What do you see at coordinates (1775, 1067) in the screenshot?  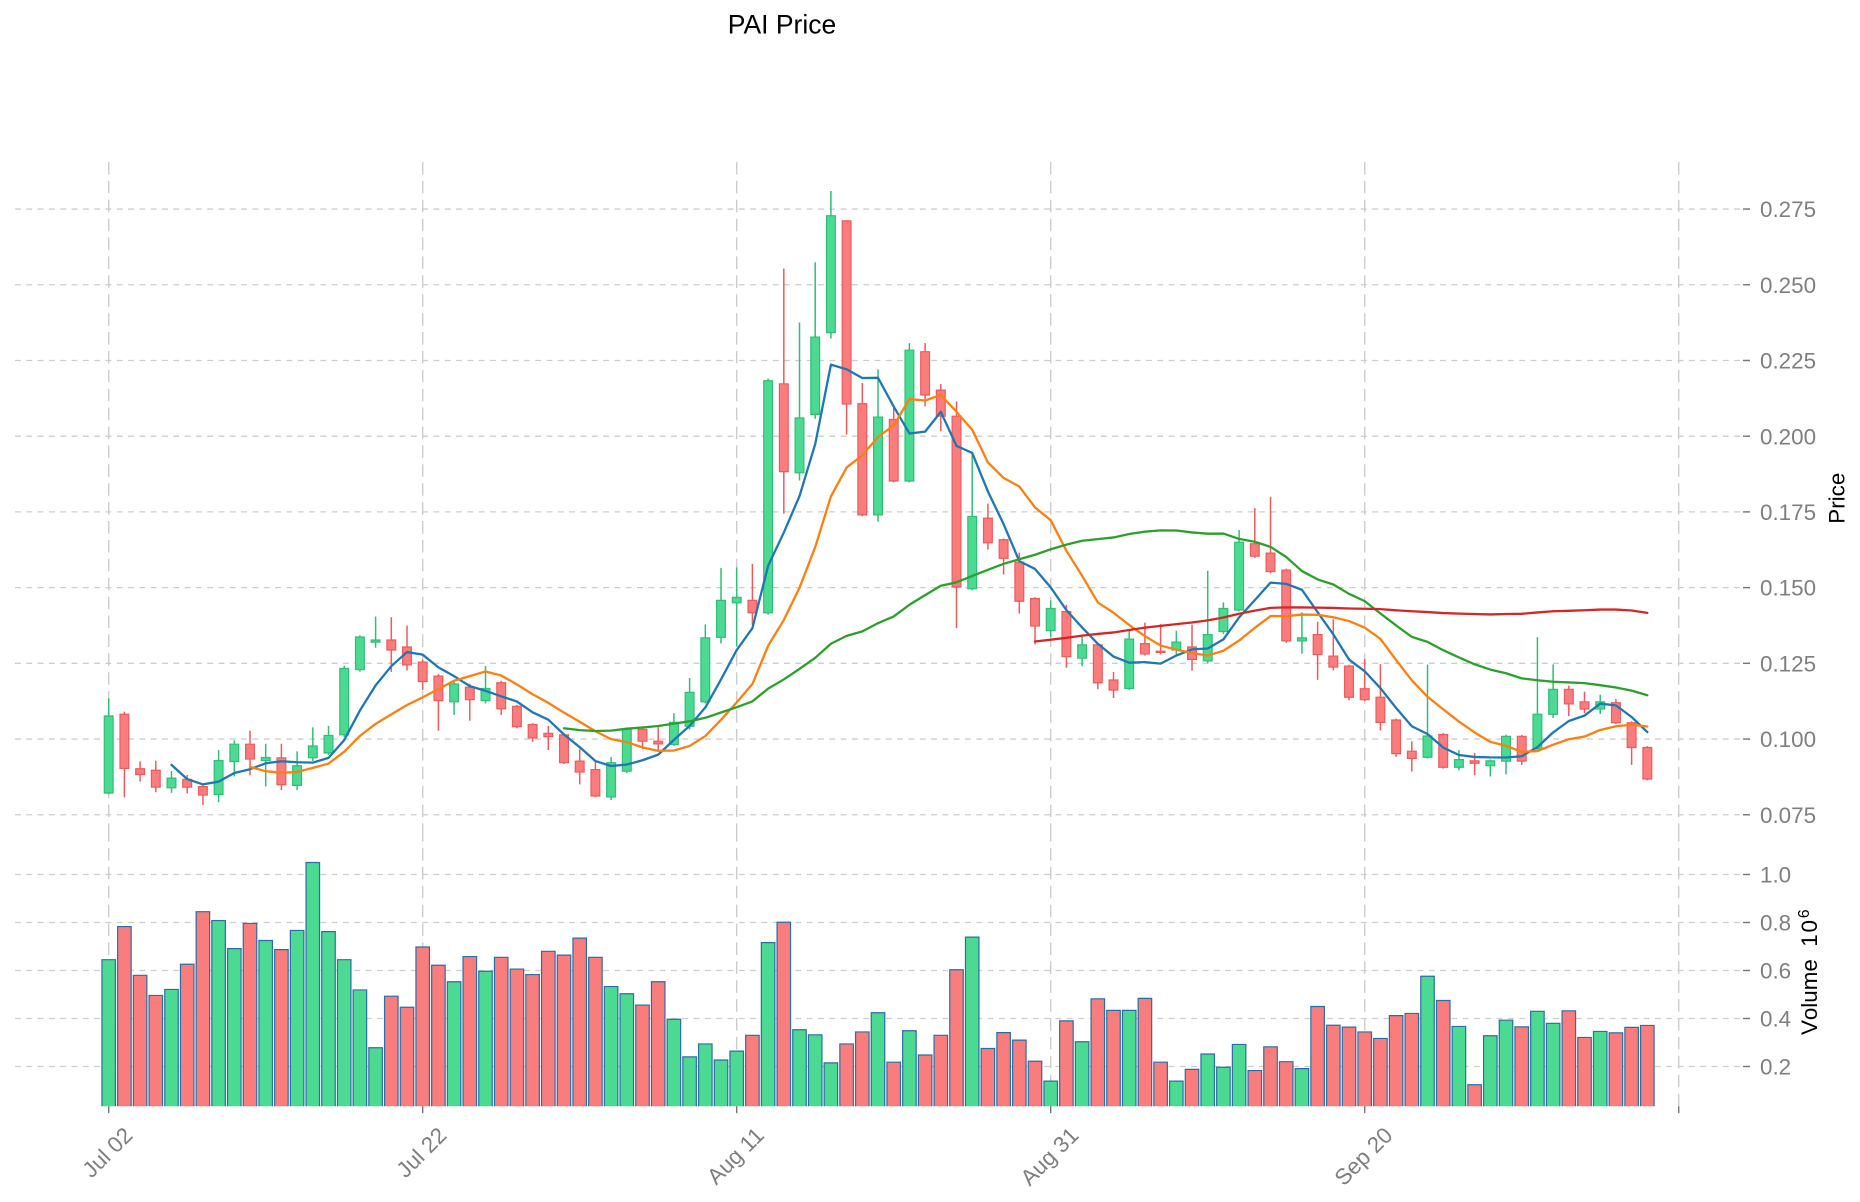 I see `svg-text: 0.2` at bounding box center [1775, 1067].